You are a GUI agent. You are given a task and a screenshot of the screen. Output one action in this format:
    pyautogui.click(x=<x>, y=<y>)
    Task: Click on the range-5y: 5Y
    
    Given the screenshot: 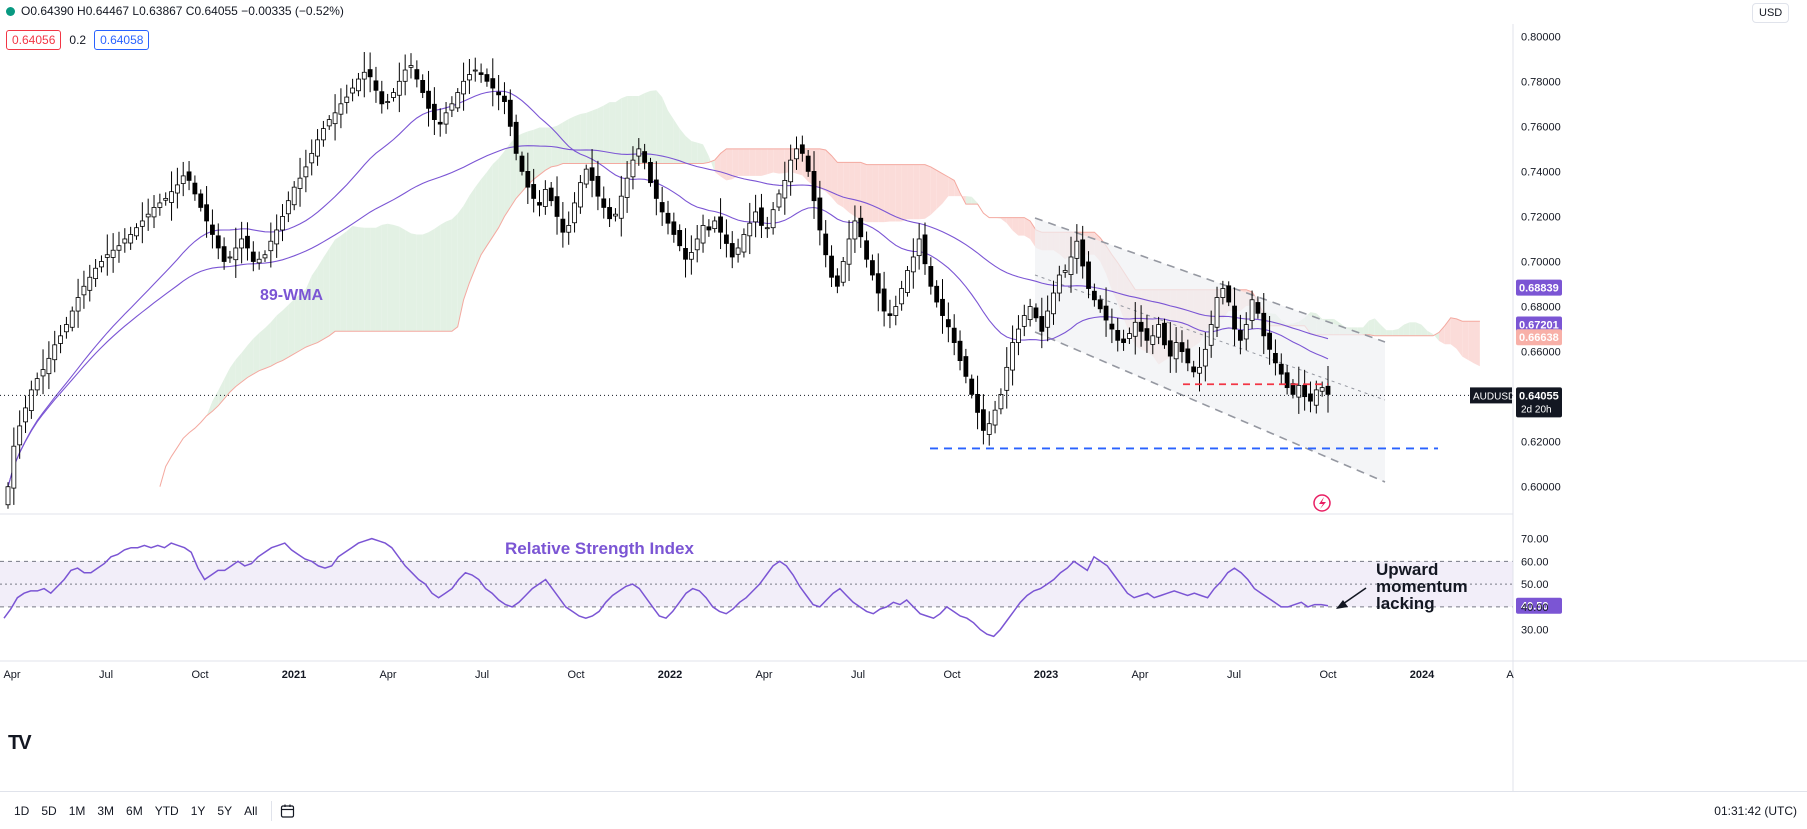 What is the action you would take?
    pyautogui.click(x=225, y=810)
    